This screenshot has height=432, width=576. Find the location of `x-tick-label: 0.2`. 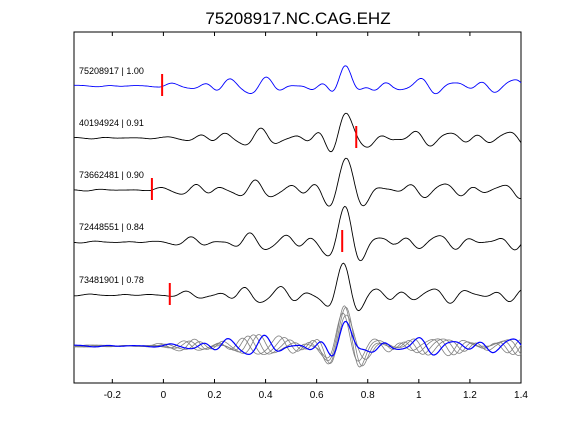

x-tick-label: 0.2 is located at coordinates (215, 395).